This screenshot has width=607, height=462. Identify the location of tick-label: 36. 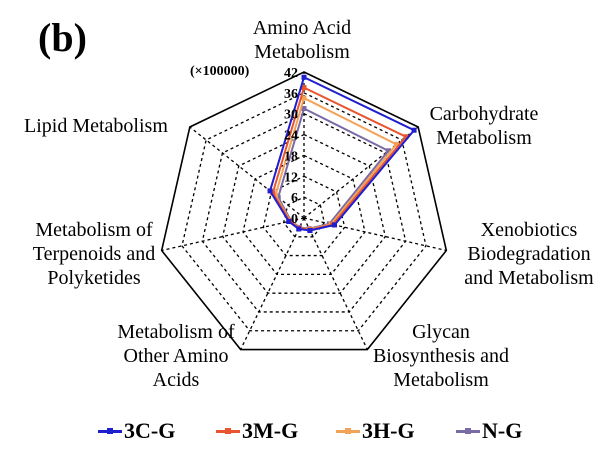
(291, 94).